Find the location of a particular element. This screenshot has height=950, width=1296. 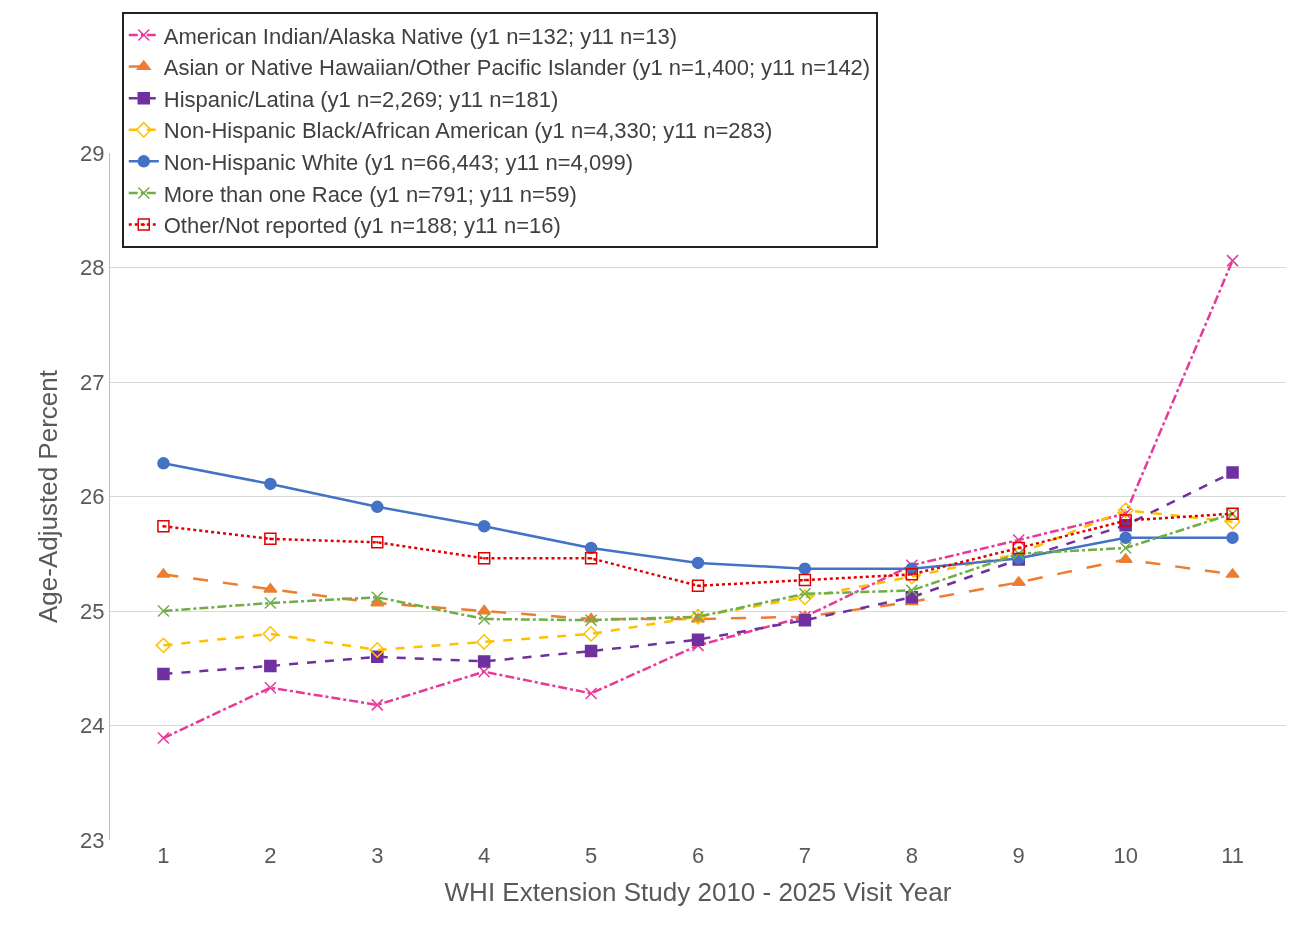

x-tick-label: 6 is located at coordinates (698, 855).